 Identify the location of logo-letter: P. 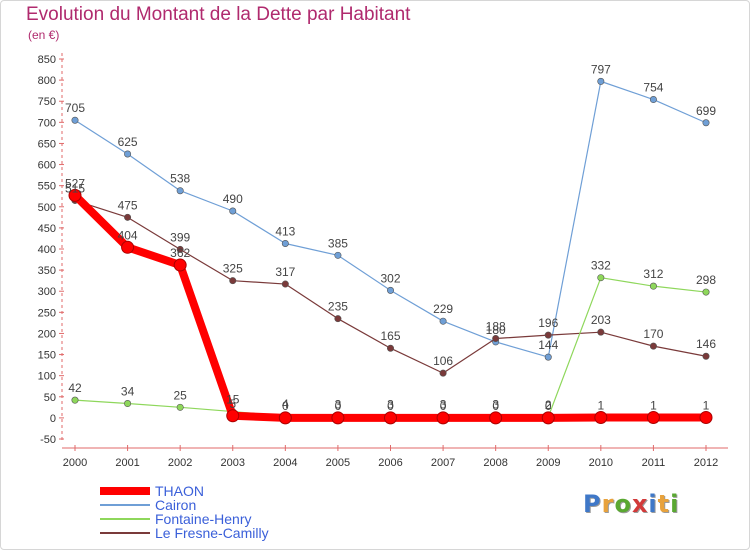
(592, 504).